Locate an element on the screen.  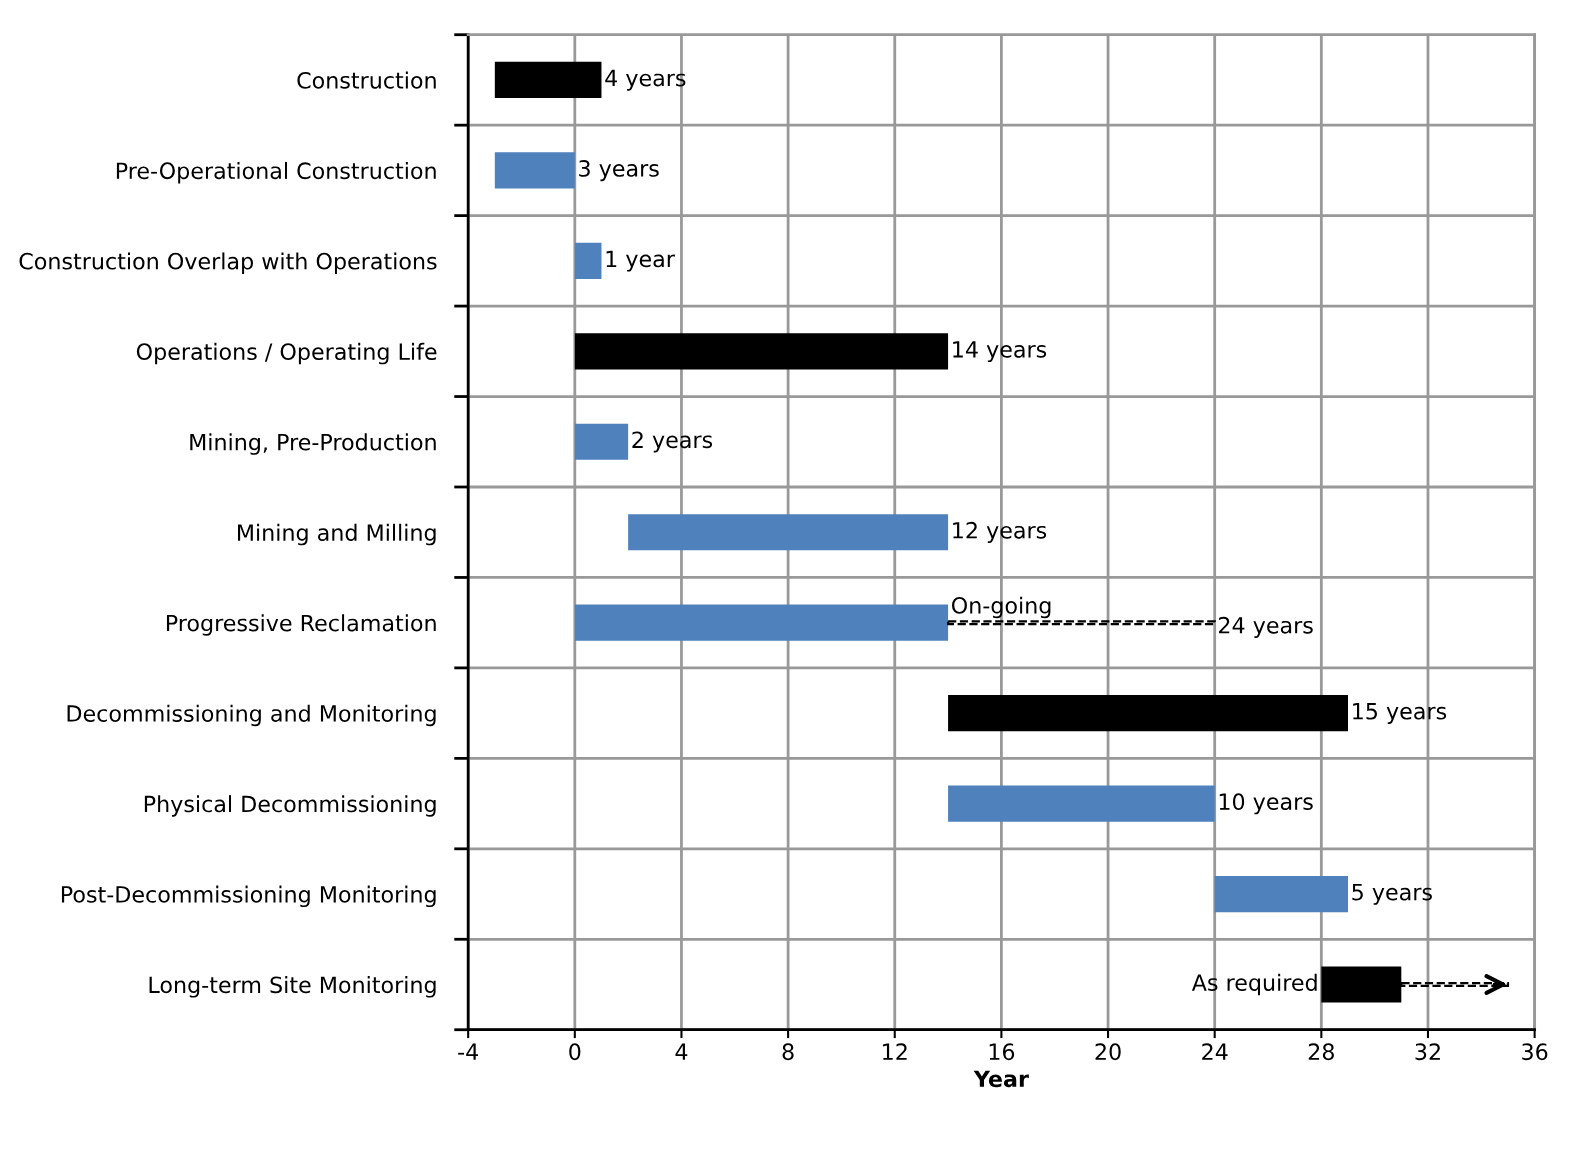
data-label: 4 years is located at coordinates (645, 80).